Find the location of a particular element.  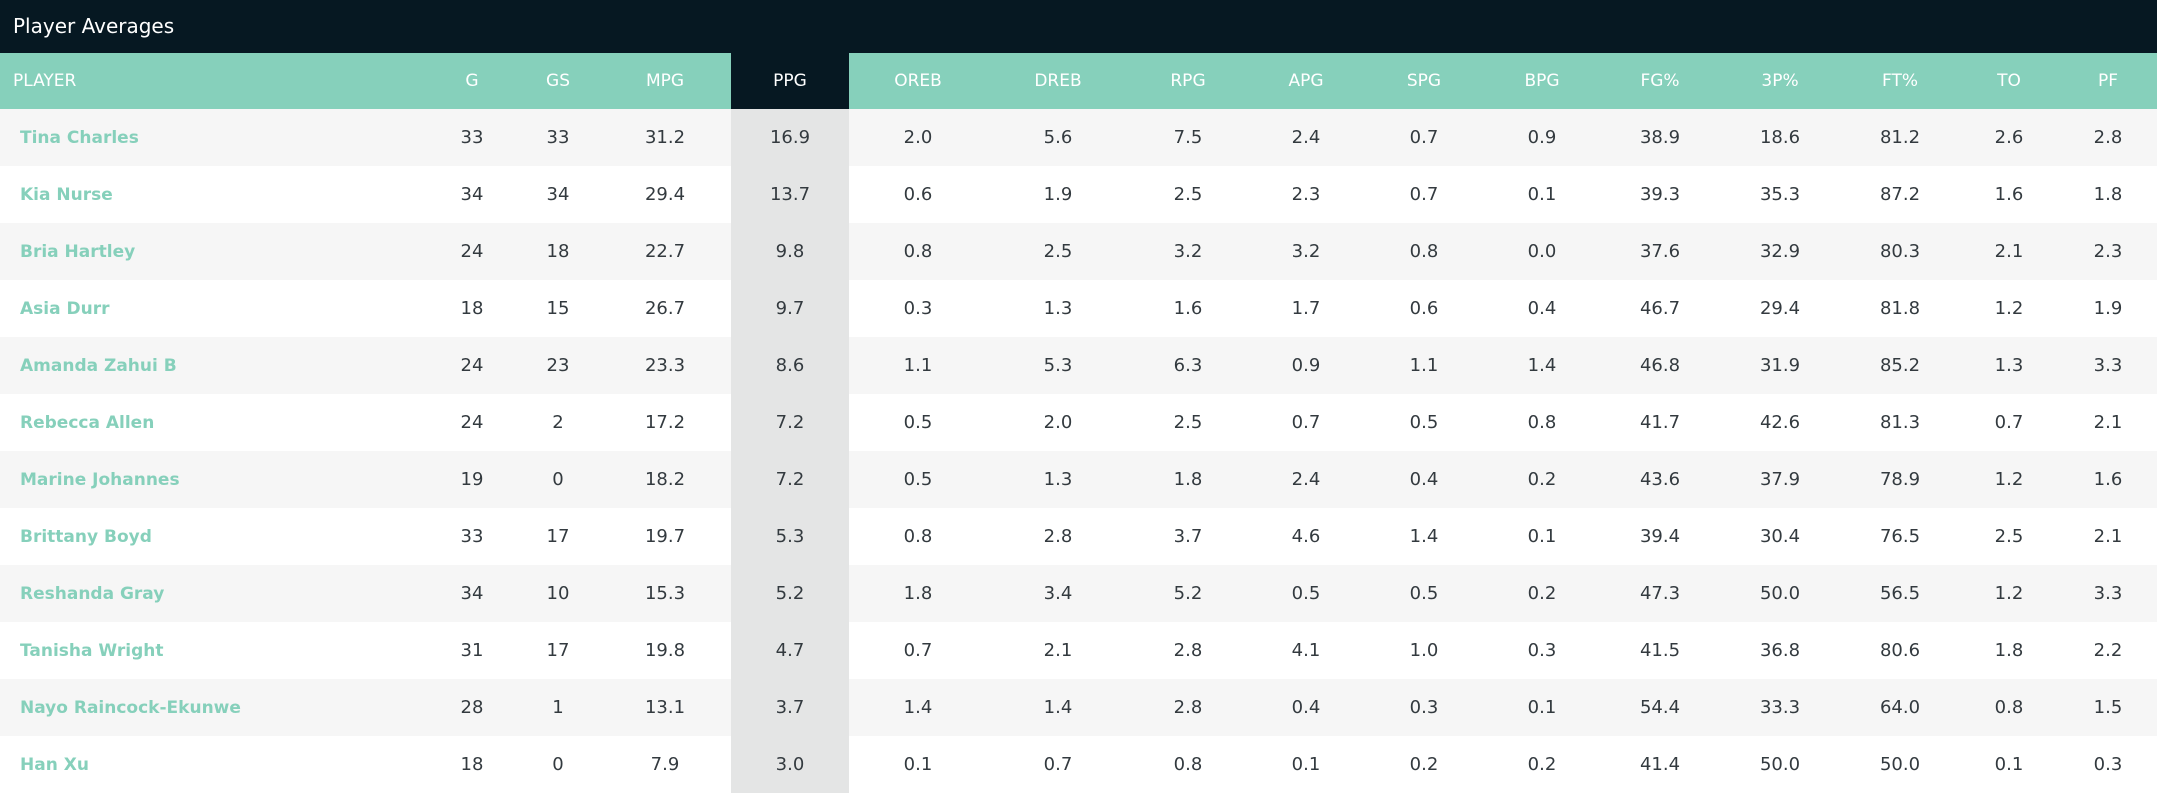

stat-cell-bpg: 0.2 is located at coordinates (1542, 593).